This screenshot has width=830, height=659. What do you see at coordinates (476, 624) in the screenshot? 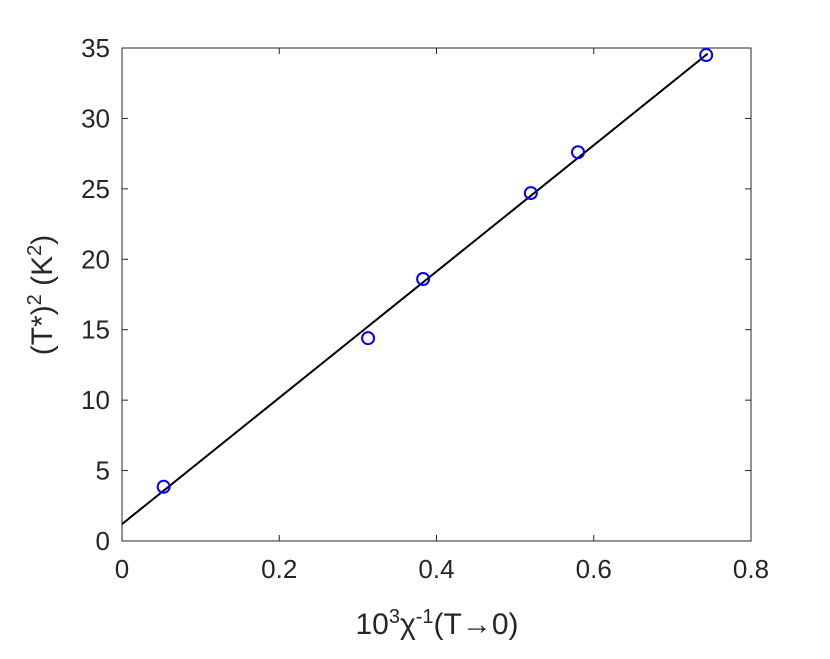
I see `label-part: (T→0)` at bounding box center [476, 624].